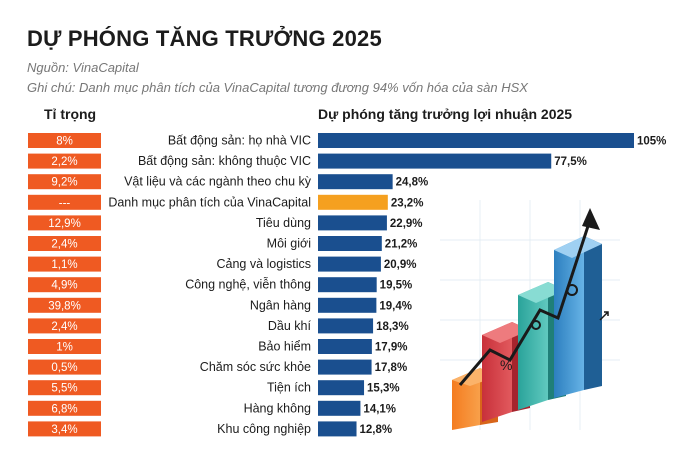 This screenshot has height=459, width=692. I want to click on data-label: 105%, so click(651, 142).